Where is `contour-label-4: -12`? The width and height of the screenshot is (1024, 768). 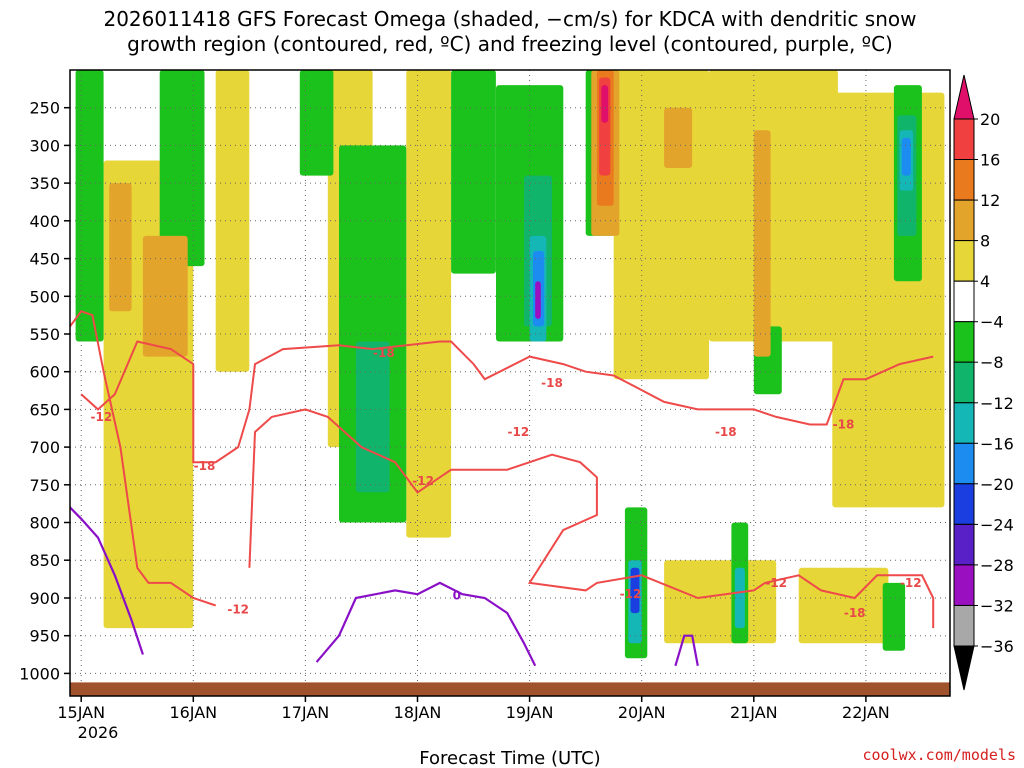
contour-label-4: -12 is located at coordinates (423, 481).